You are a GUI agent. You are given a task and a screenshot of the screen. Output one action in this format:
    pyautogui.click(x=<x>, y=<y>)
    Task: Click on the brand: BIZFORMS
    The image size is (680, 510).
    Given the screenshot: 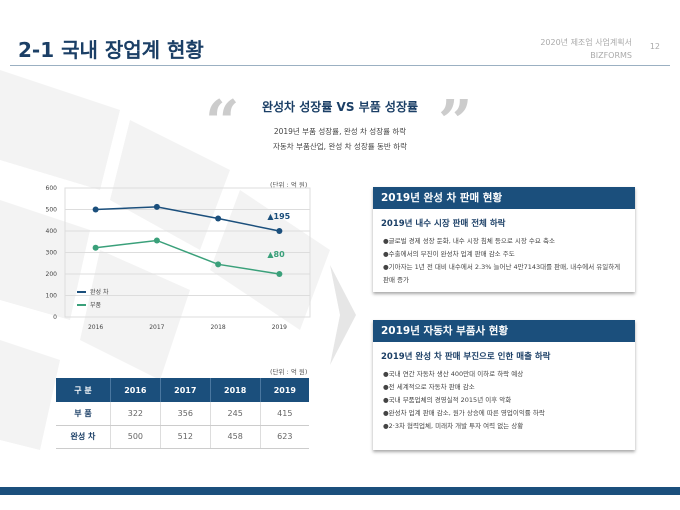 What is the action you would take?
    pyautogui.click(x=611, y=55)
    